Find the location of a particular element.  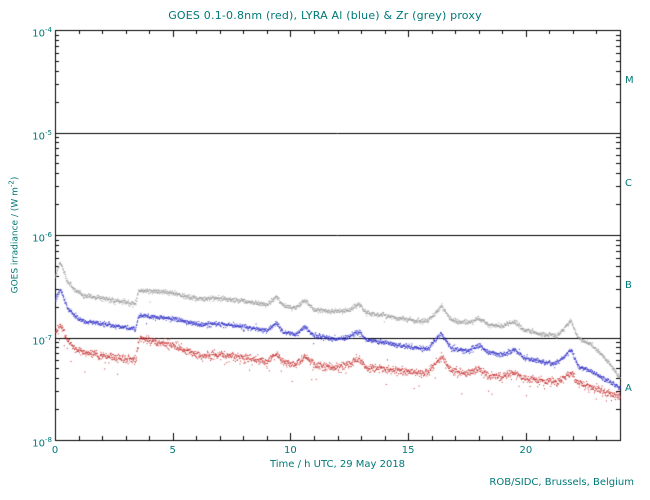

y-tick-label: 10⁻⁶ is located at coordinates (42, 238).